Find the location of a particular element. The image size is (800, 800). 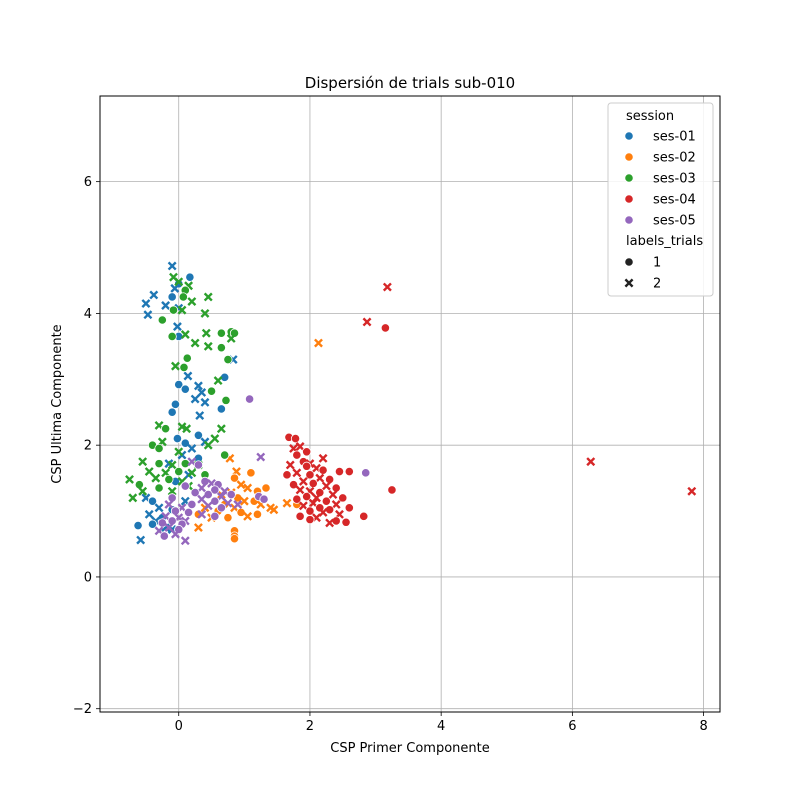

legend-label-style-2: 2 is located at coordinates (657, 284).